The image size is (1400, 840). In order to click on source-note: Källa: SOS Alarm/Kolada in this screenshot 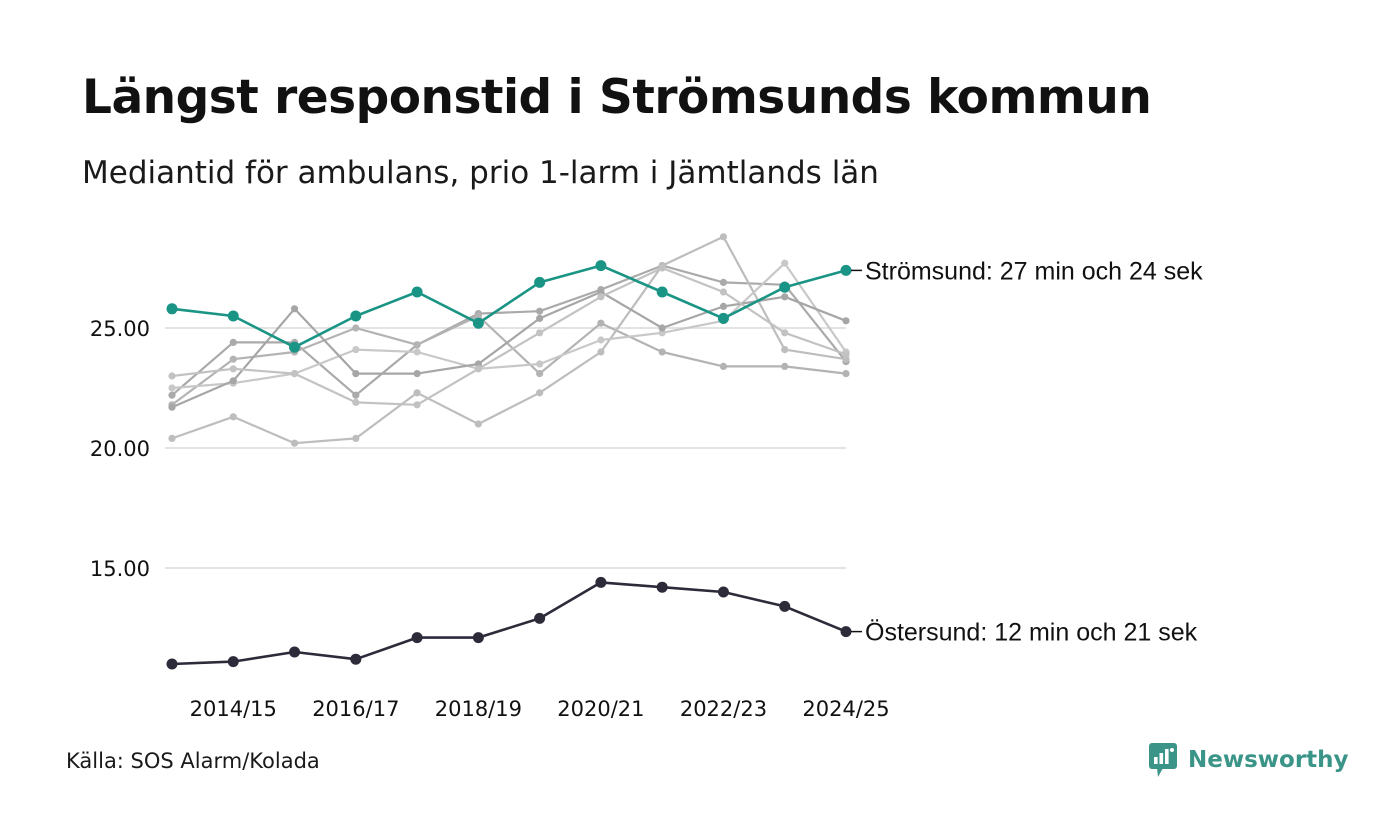, I will do `click(193, 761)`.